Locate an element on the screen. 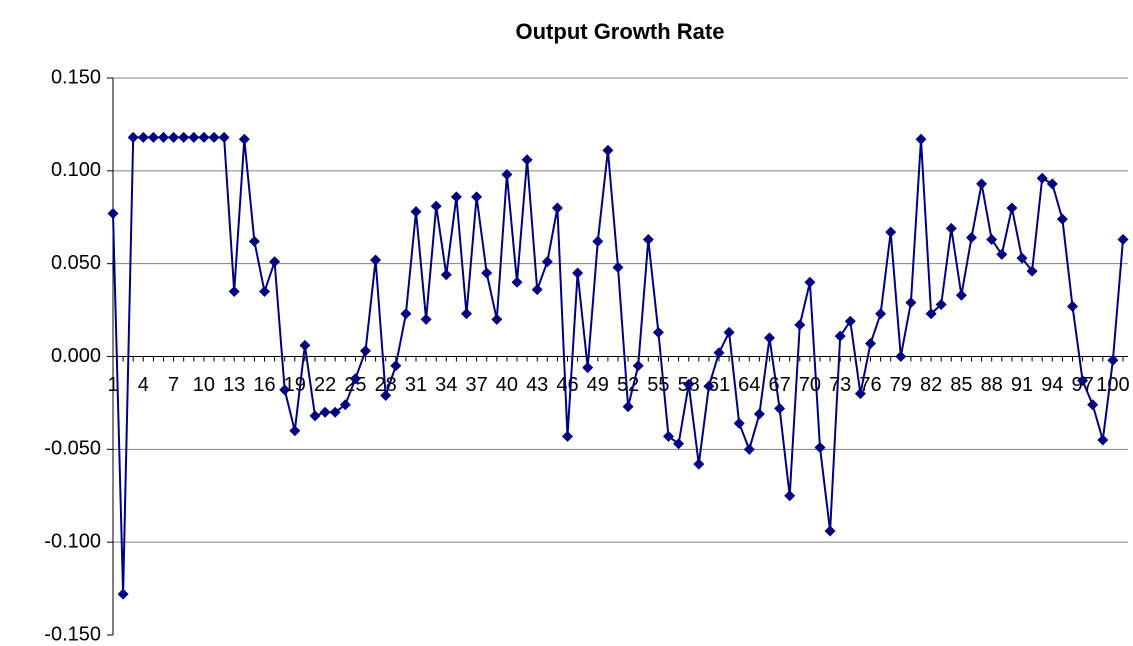 This screenshot has width=1133, height=646. x-tick-label: 76 is located at coordinates (870, 385).